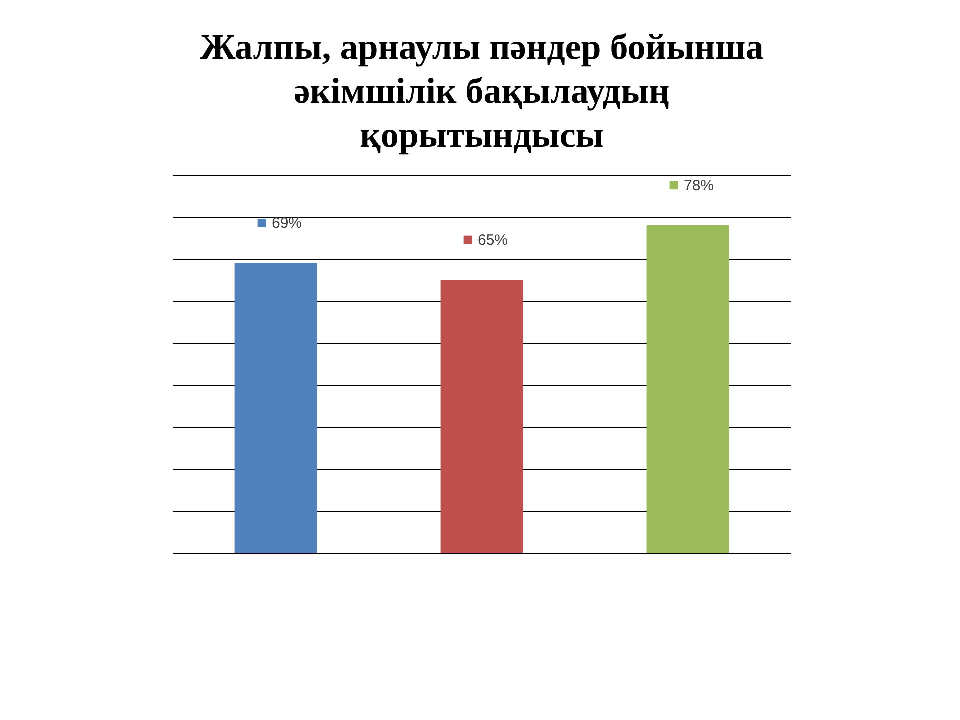  I want to click on chart-title: Жалпы, арнаулы пәндер бойынша әкімшілік бақылаудың қорытындысы, so click(482, 91).